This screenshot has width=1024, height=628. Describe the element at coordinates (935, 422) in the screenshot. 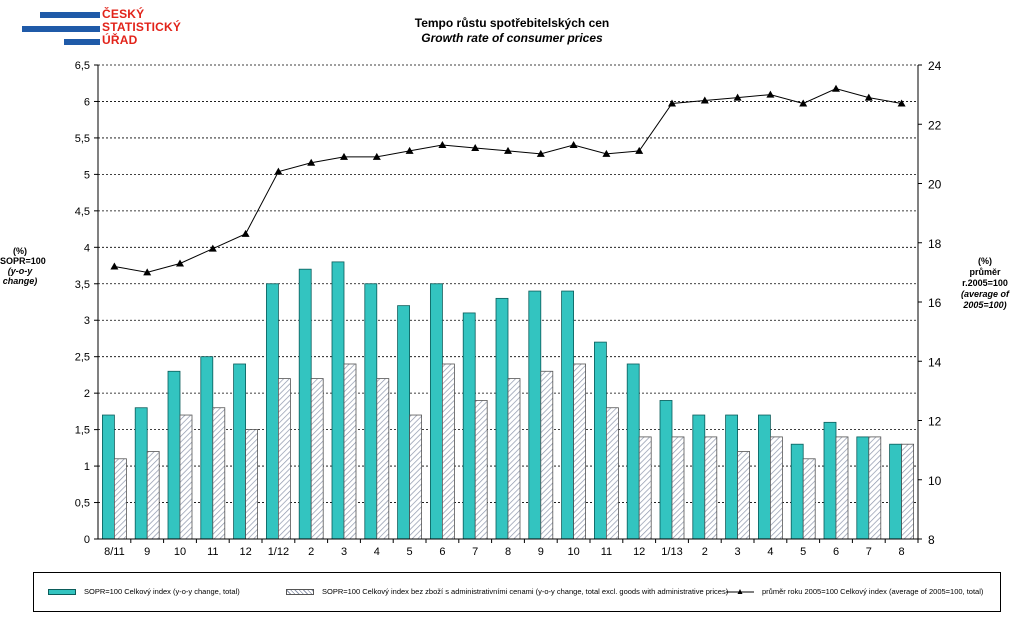

I see `y-tick-label-right: 12` at that location.